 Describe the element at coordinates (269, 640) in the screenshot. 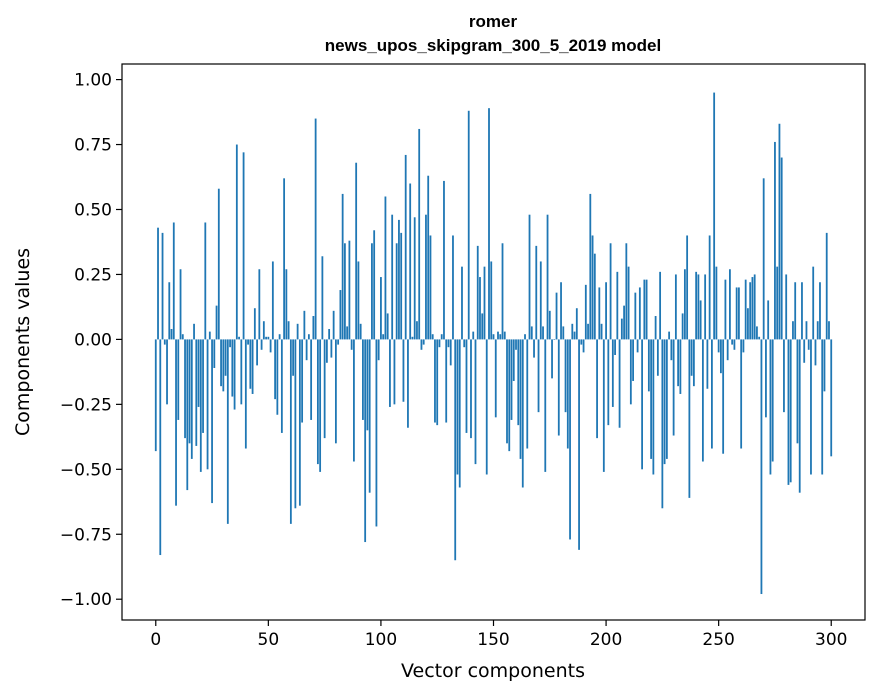

I see `x-tick-label: 50` at that location.